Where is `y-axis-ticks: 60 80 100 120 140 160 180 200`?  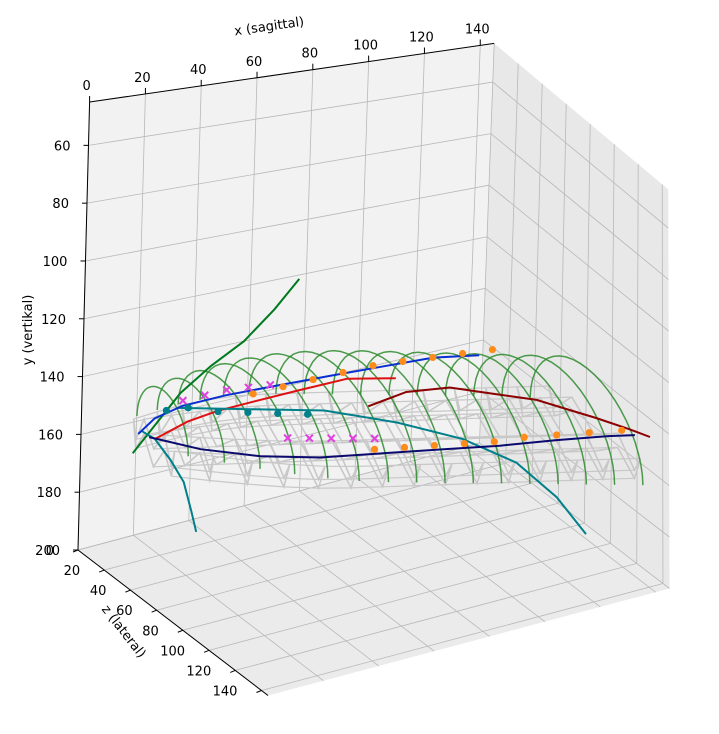
y-axis-ticks: 60 80 100 120 140 160 180 200 is located at coordinates (62, 349).